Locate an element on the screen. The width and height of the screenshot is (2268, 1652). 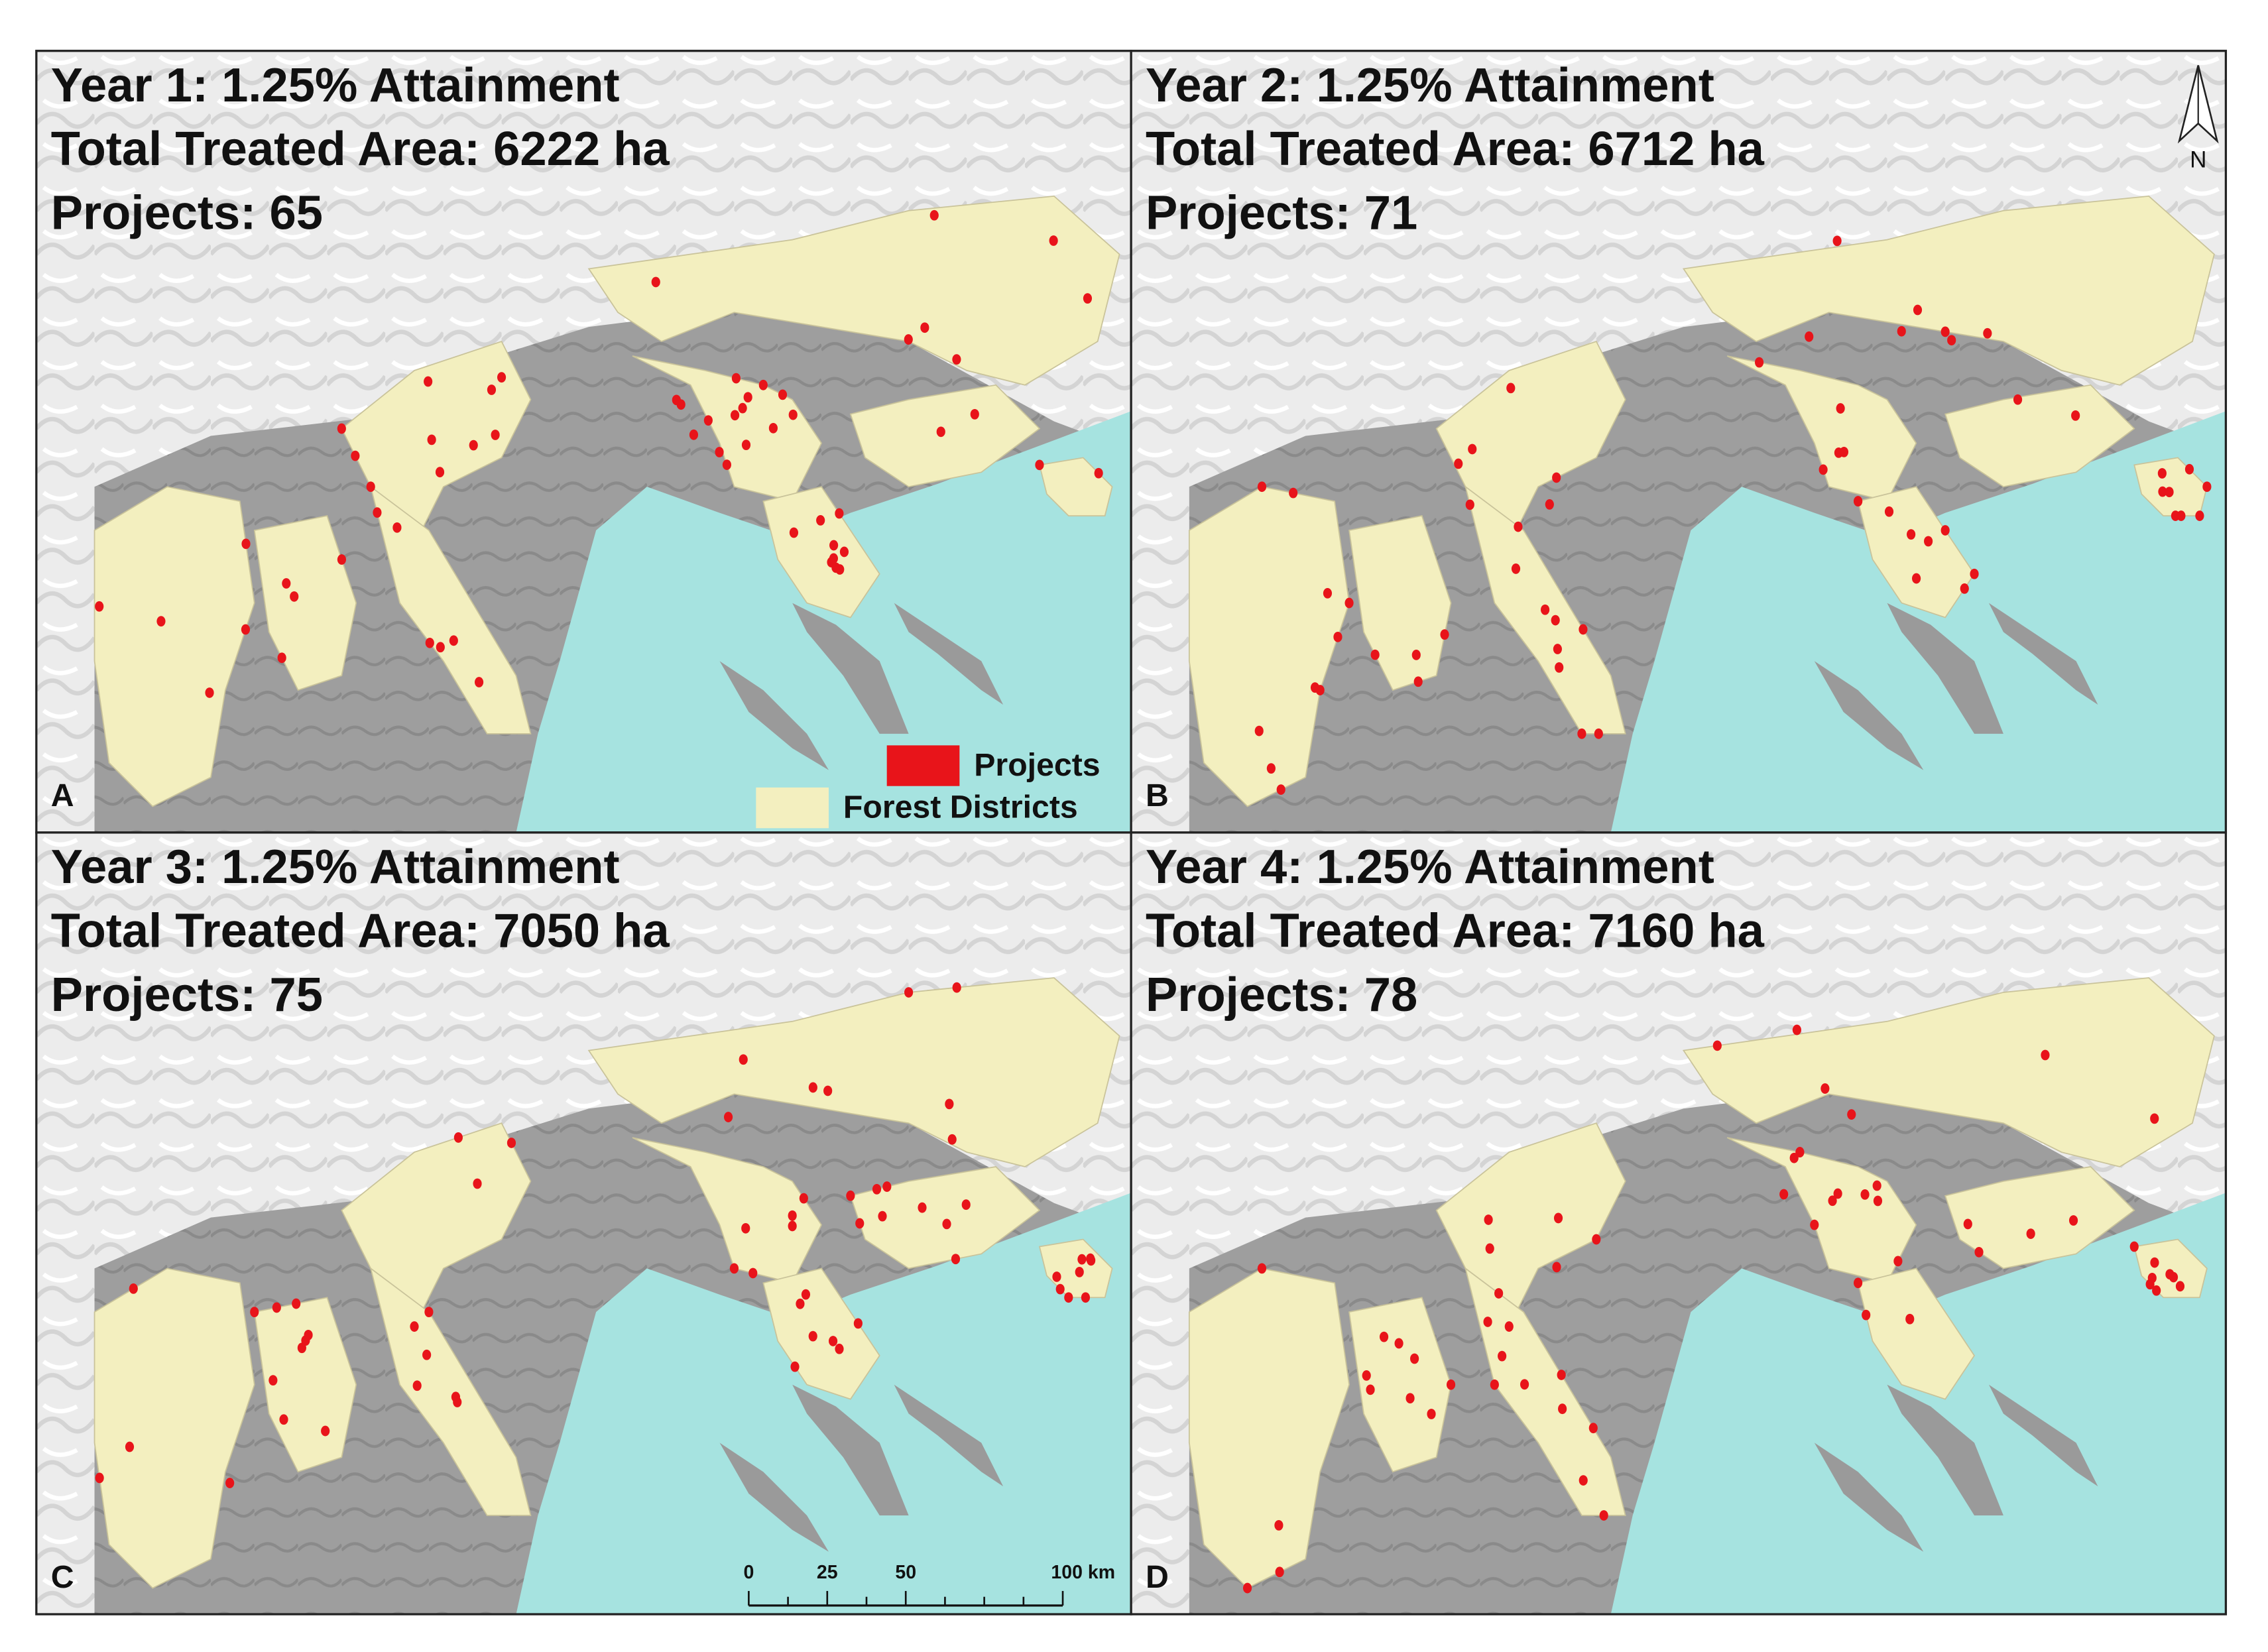
panel-title-line: Total Treated Area: 6222 ha is located at coordinates (360, 149).